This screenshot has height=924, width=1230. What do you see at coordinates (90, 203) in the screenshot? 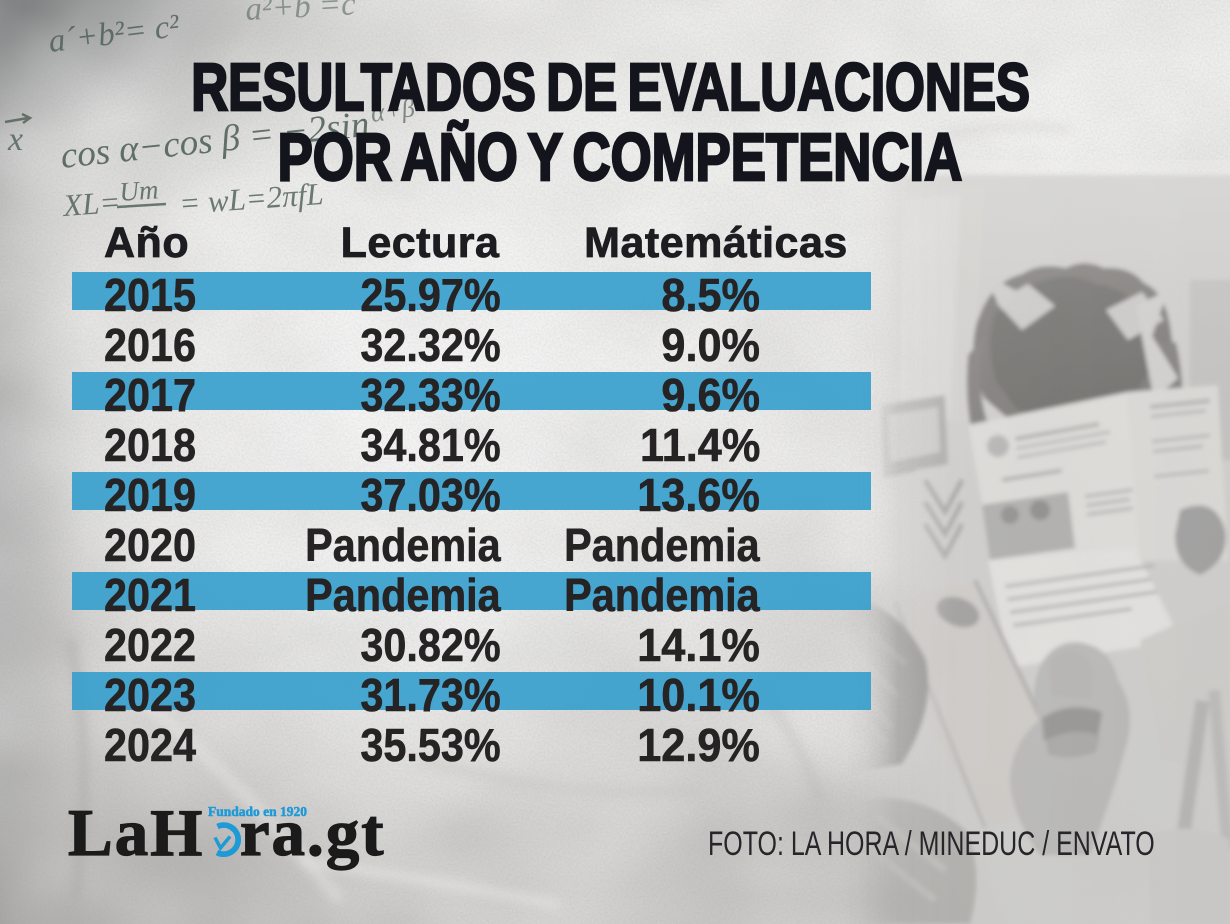
I see `svg-text: XL=` at bounding box center [90, 203].